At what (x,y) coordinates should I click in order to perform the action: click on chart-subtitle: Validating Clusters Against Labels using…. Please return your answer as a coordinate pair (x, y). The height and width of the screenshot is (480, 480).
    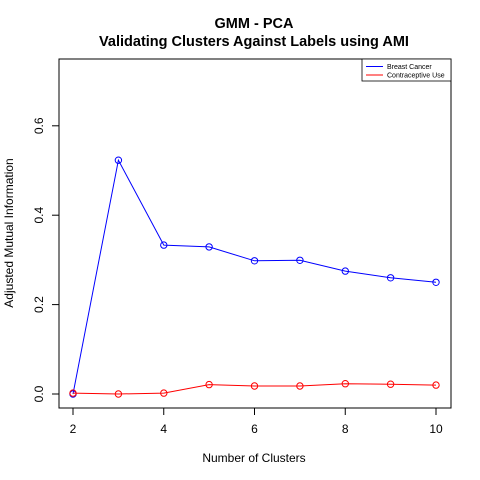
    Looking at the image, I should click on (254, 42).